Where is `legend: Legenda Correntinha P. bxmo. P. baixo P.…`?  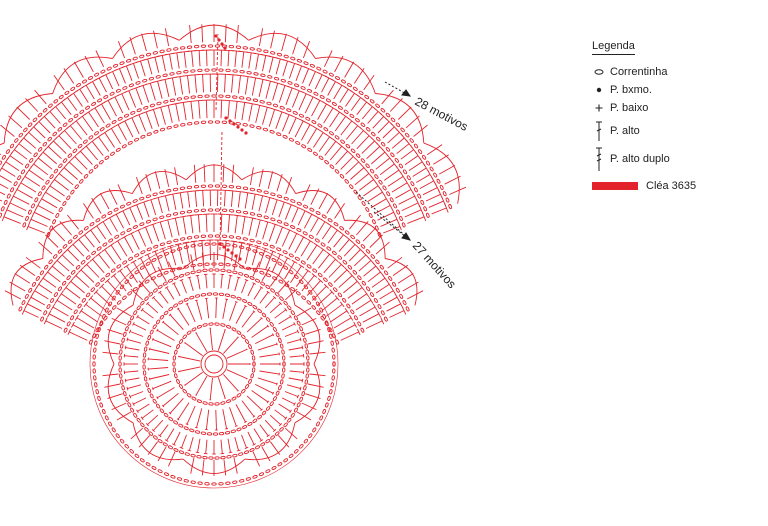 legend: Legenda Correntinha P. bxmo. P. baixo P.… is located at coordinates (672, 117).